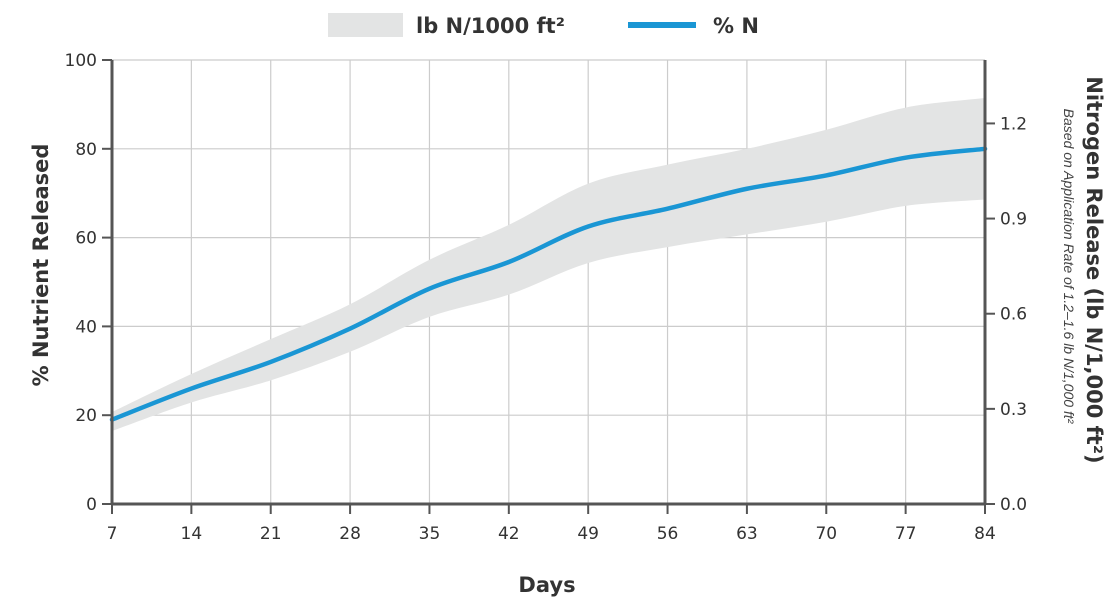 Image resolution: width=1109 pixels, height=601 pixels. What do you see at coordinates (906, 534) in the screenshot?
I see `x-tick-label: 77` at bounding box center [906, 534].